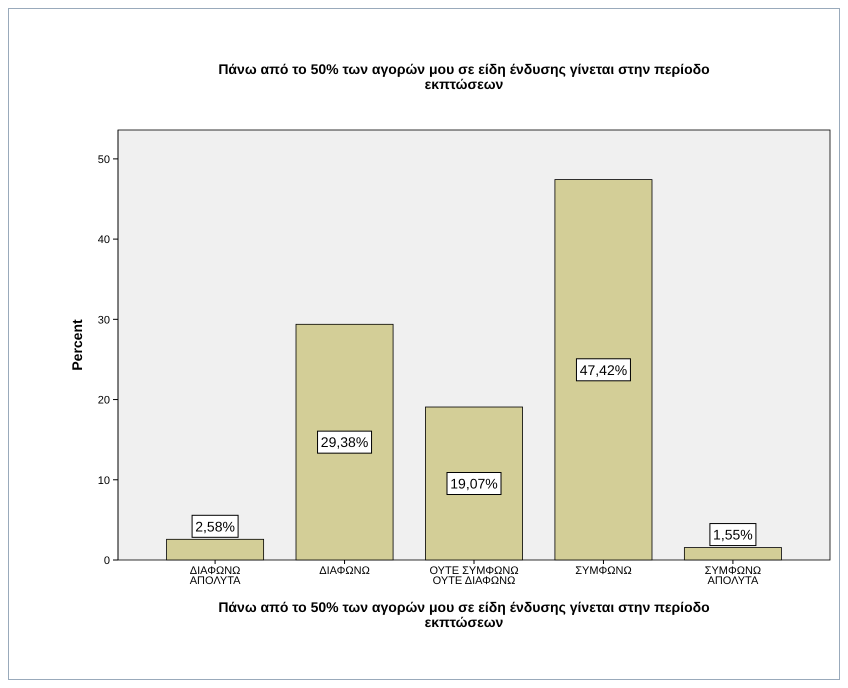 This screenshot has height=688, width=848. Describe the element at coordinates (104, 400) in the screenshot. I see `y-tick-label: 20` at that location.